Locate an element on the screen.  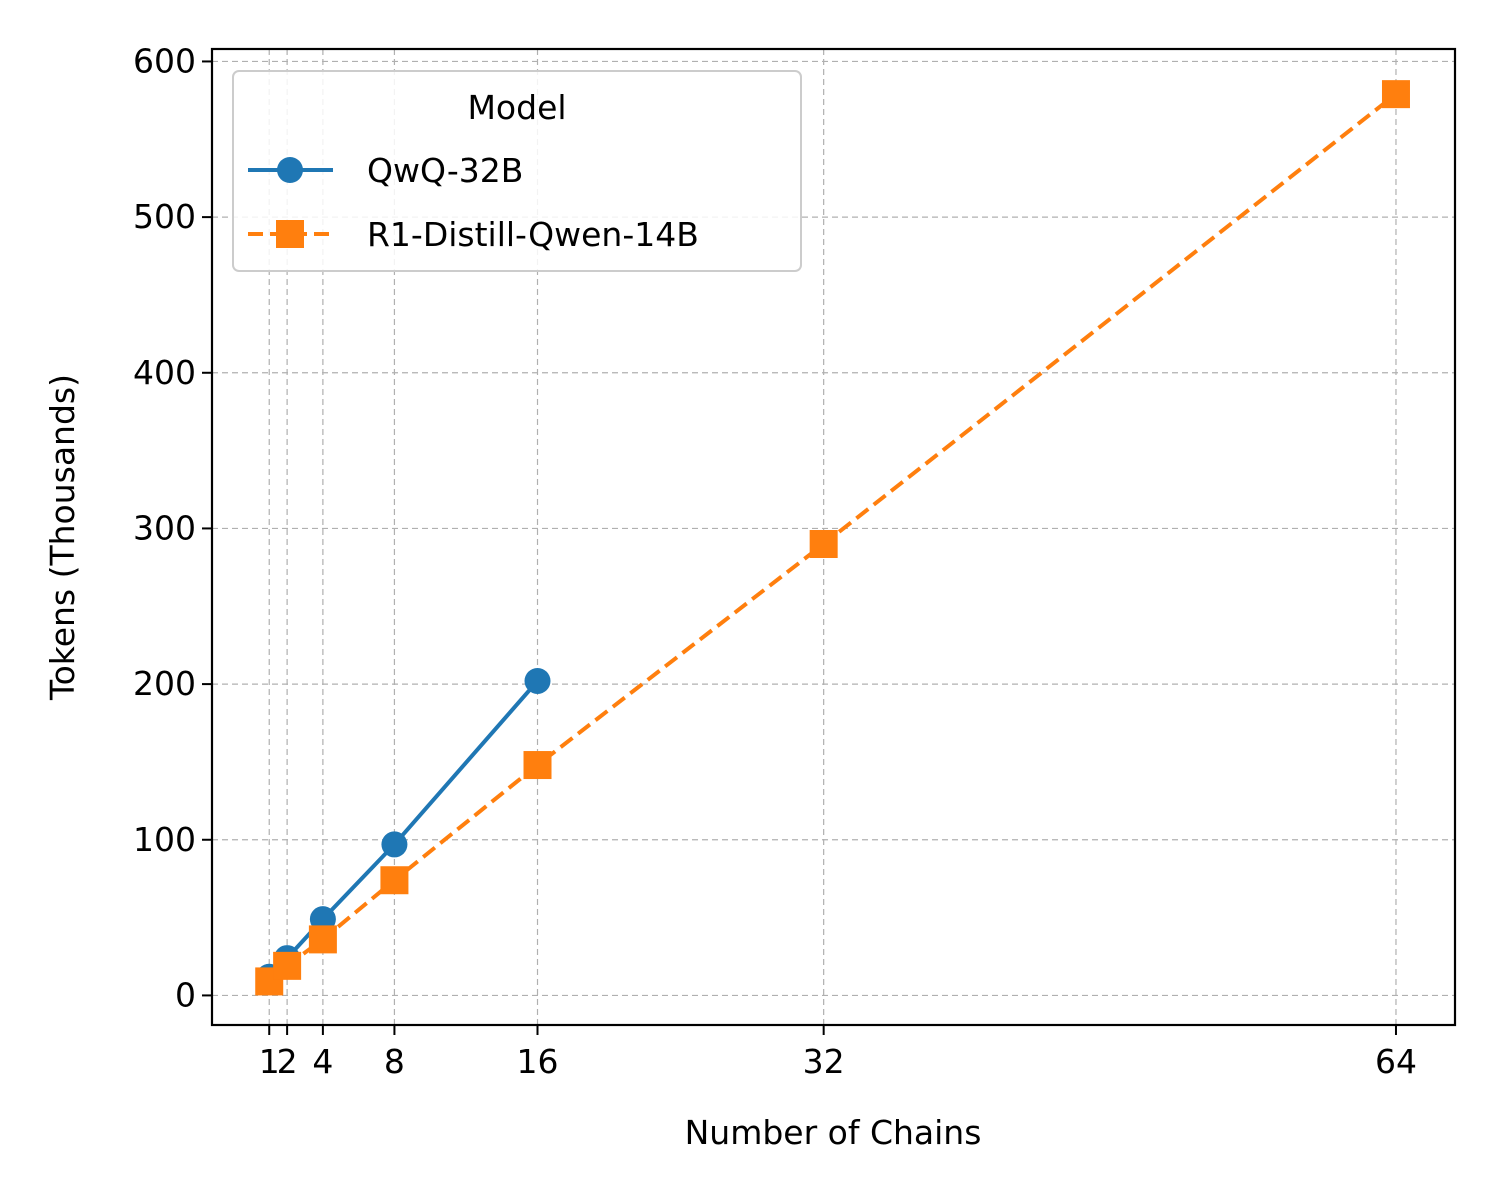
x-tick-label: 64 is located at coordinates (1396, 1061).